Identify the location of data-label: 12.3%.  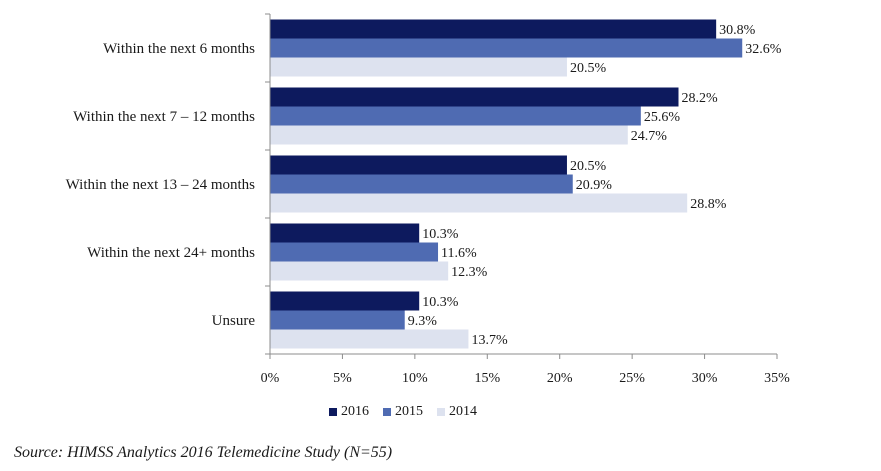
(469, 272).